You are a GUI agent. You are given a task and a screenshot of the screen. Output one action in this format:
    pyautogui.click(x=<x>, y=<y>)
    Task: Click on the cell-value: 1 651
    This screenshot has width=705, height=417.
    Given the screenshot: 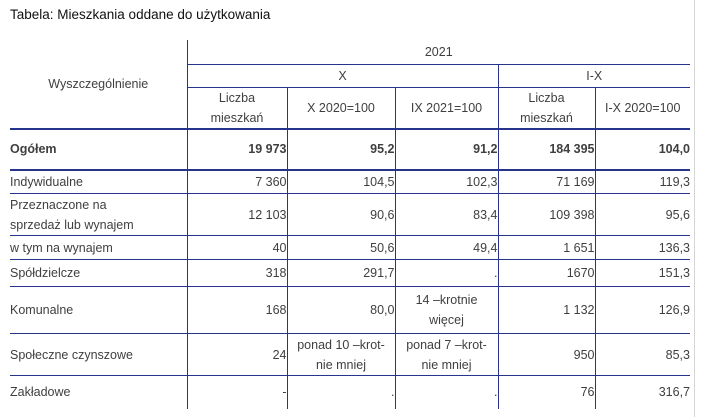 What is the action you would take?
    pyautogui.click(x=546, y=247)
    